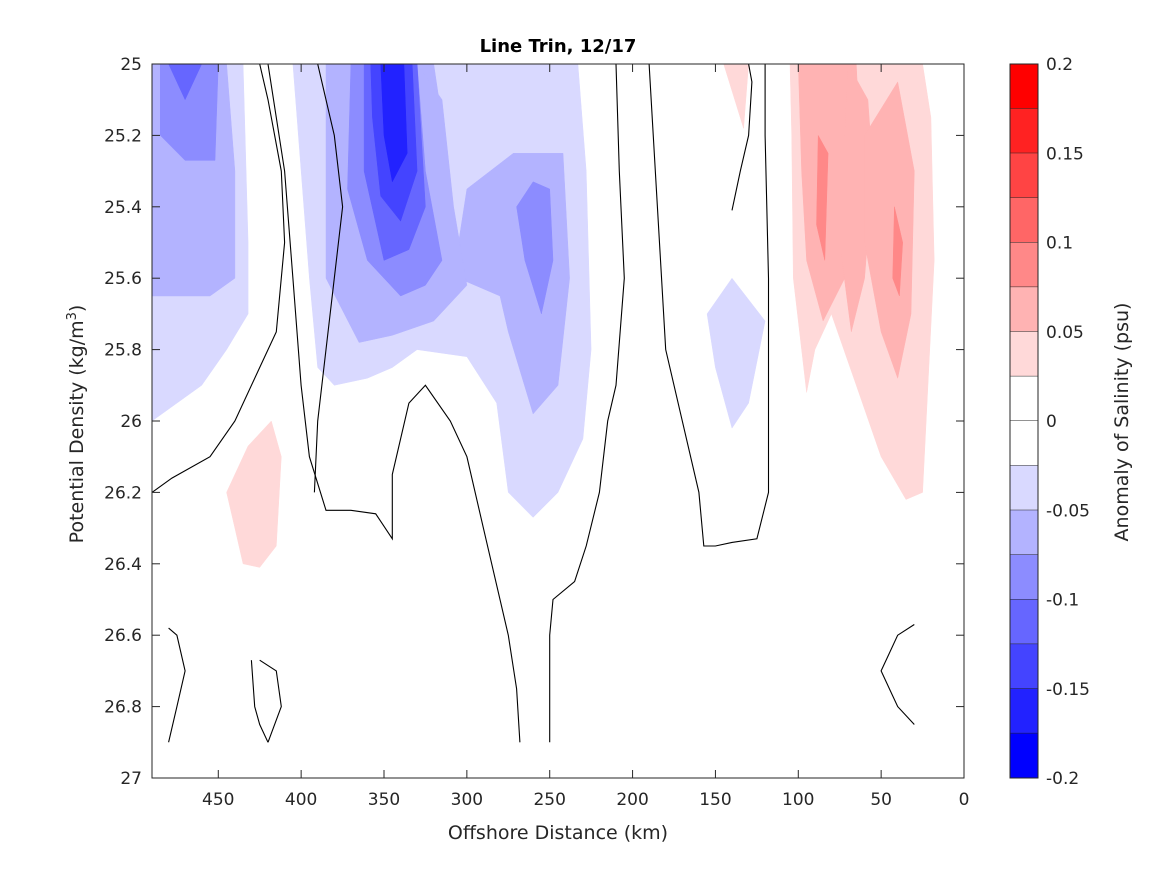  Describe the element at coordinates (123, 279) in the screenshot. I see `y-tick-label: 25.6` at that location.